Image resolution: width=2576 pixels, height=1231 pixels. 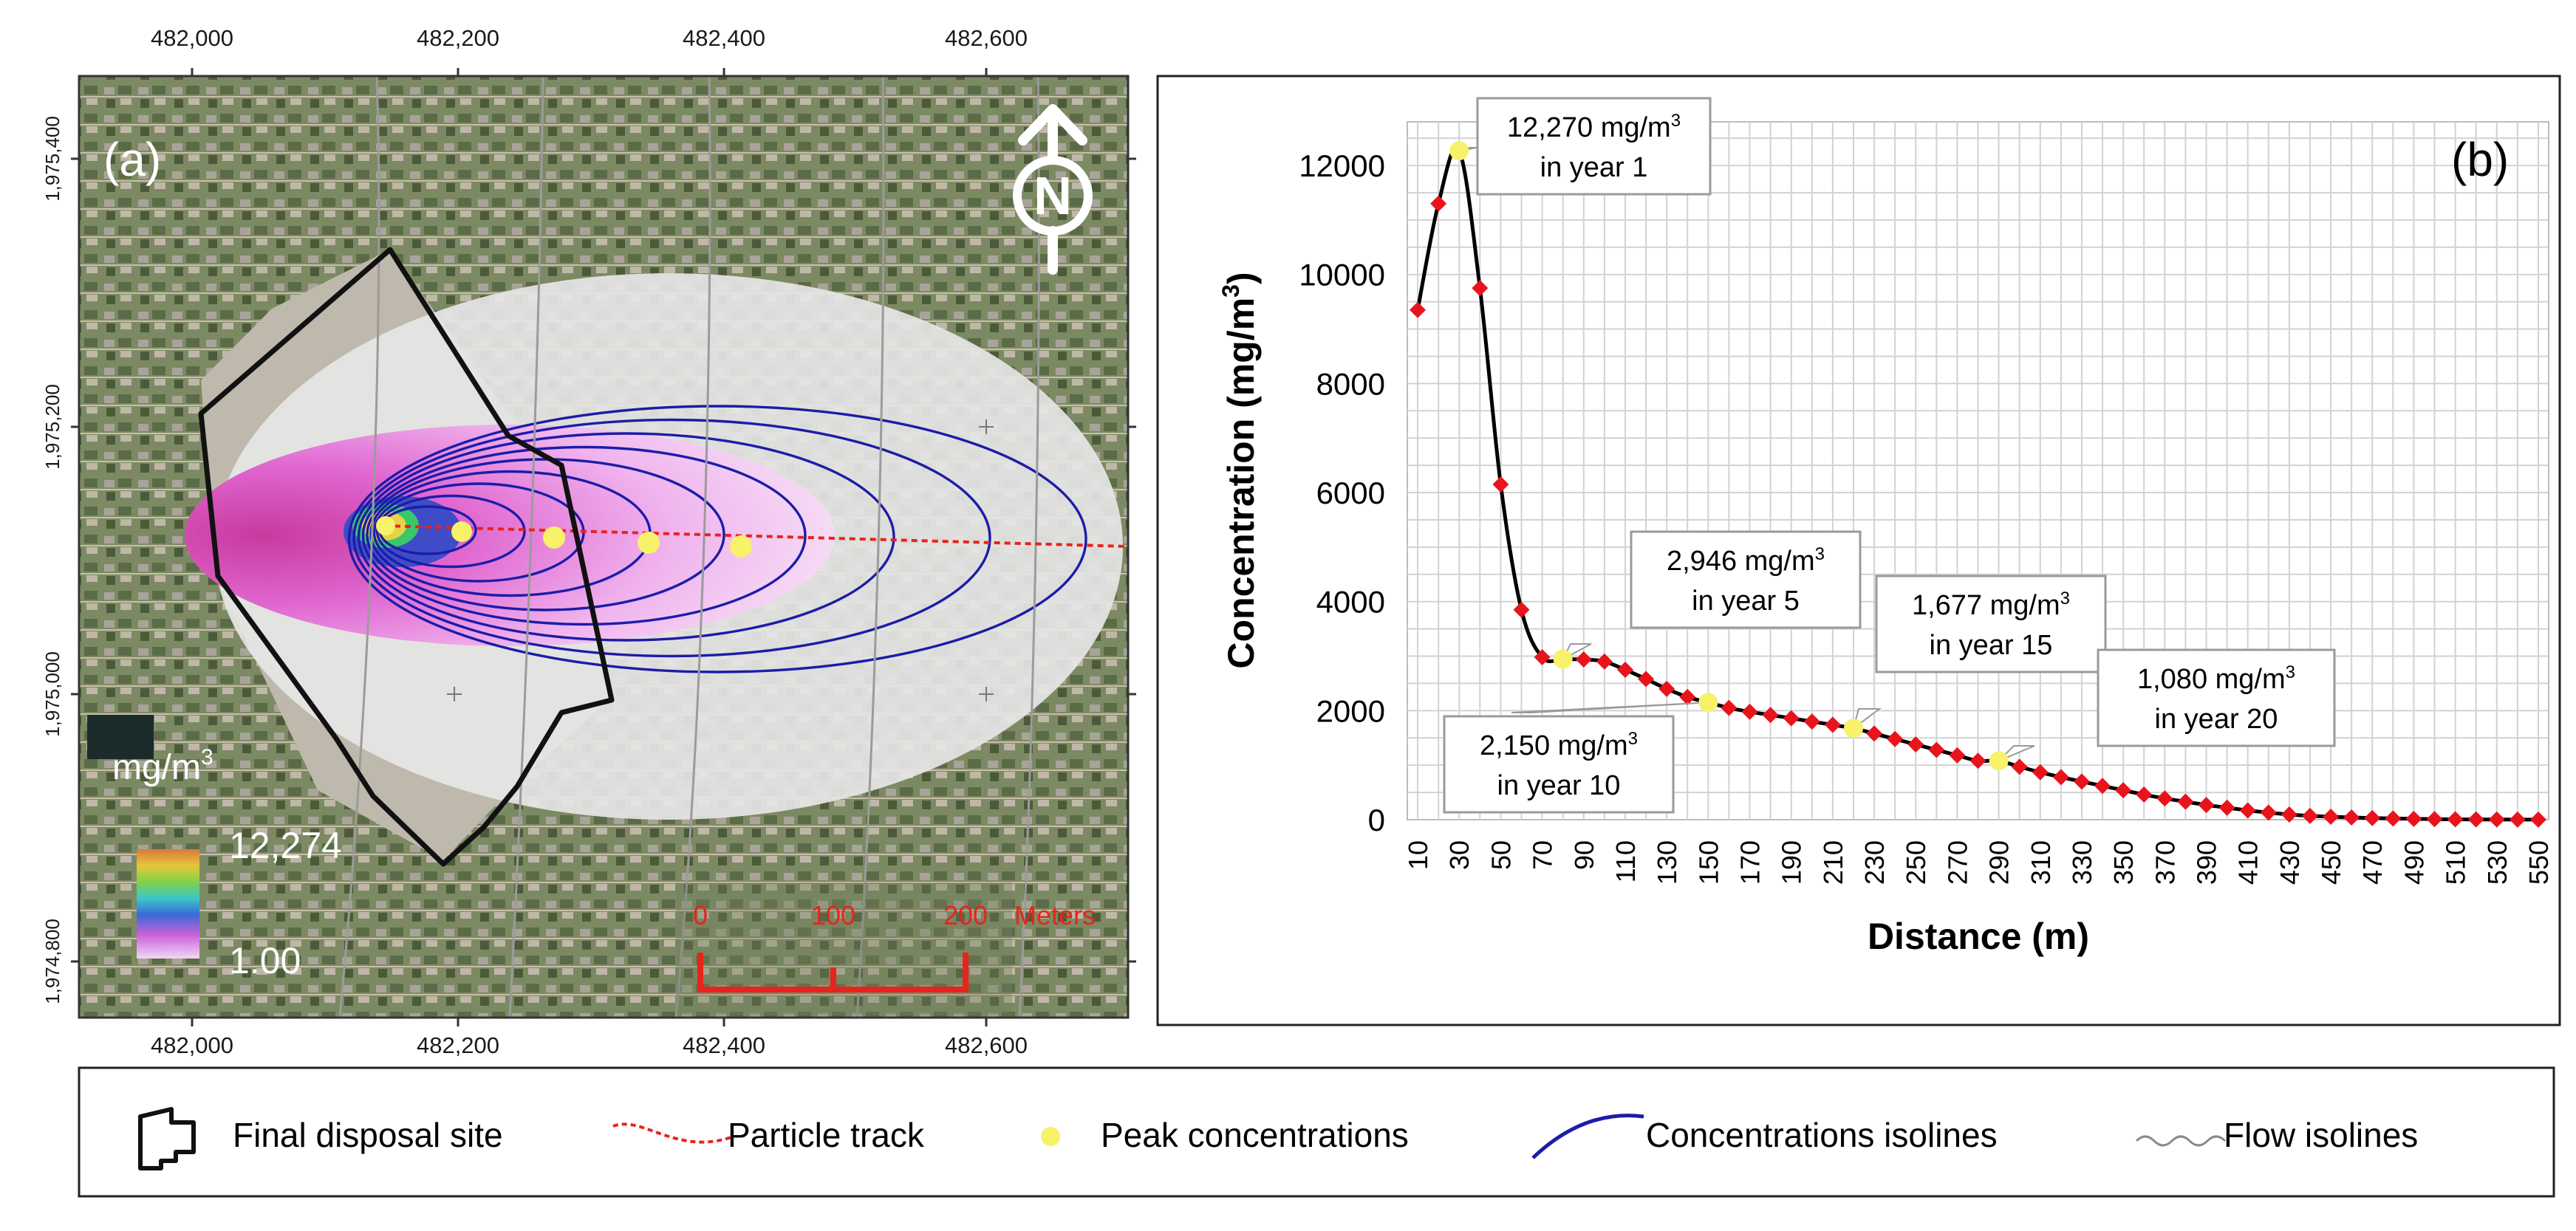 What do you see at coordinates (227, 863) in the screenshot?
I see `colorbar: mg/m3 12,274 1.00` at bounding box center [227, 863].